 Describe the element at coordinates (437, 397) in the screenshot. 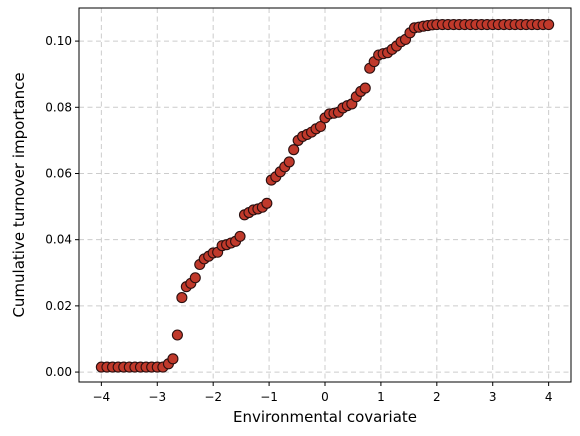

I see `x-tick-label: 2` at that location.